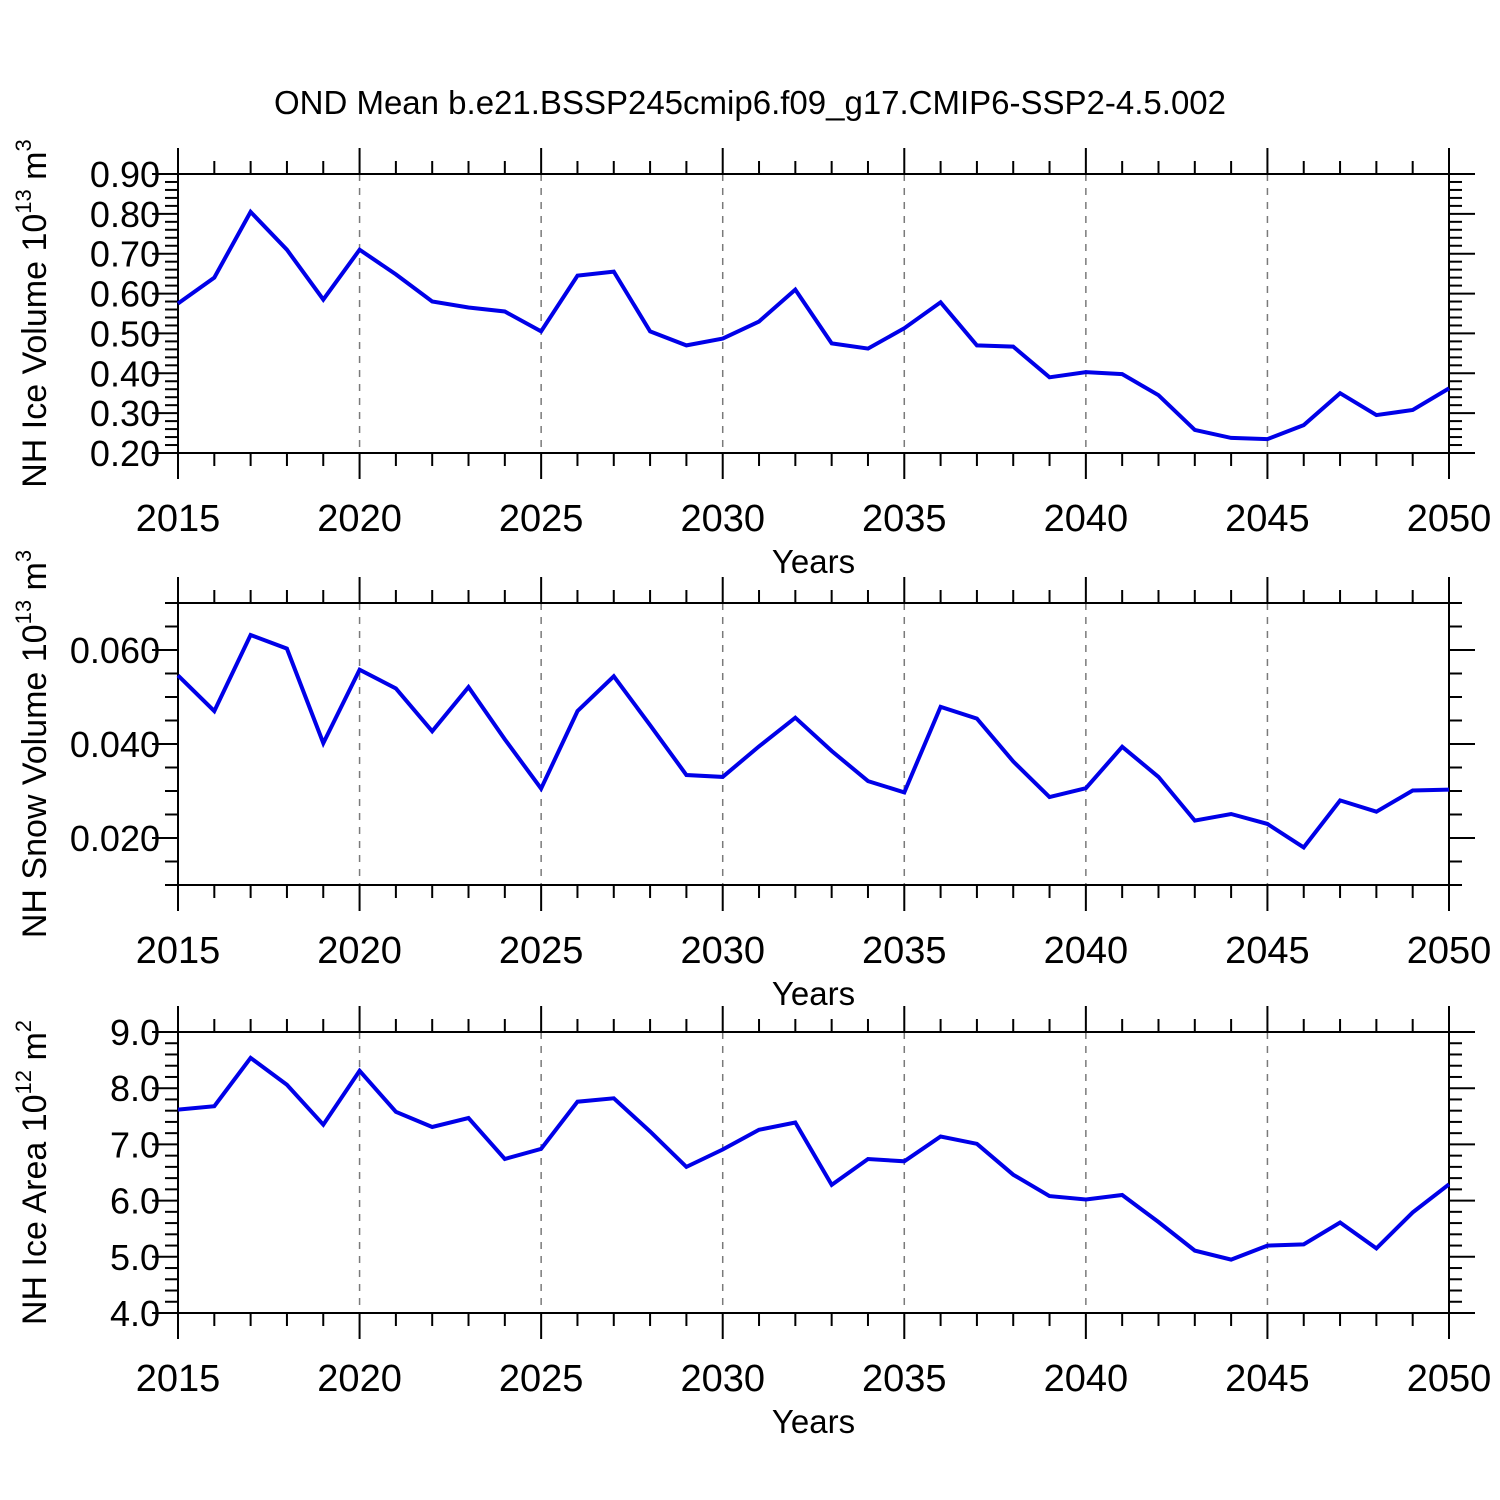 This screenshot has height=1500, width=1500. What do you see at coordinates (115, 650) in the screenshot?
I see `y-tick-label-0.060: 0.060` at bounding box center [115, 650].